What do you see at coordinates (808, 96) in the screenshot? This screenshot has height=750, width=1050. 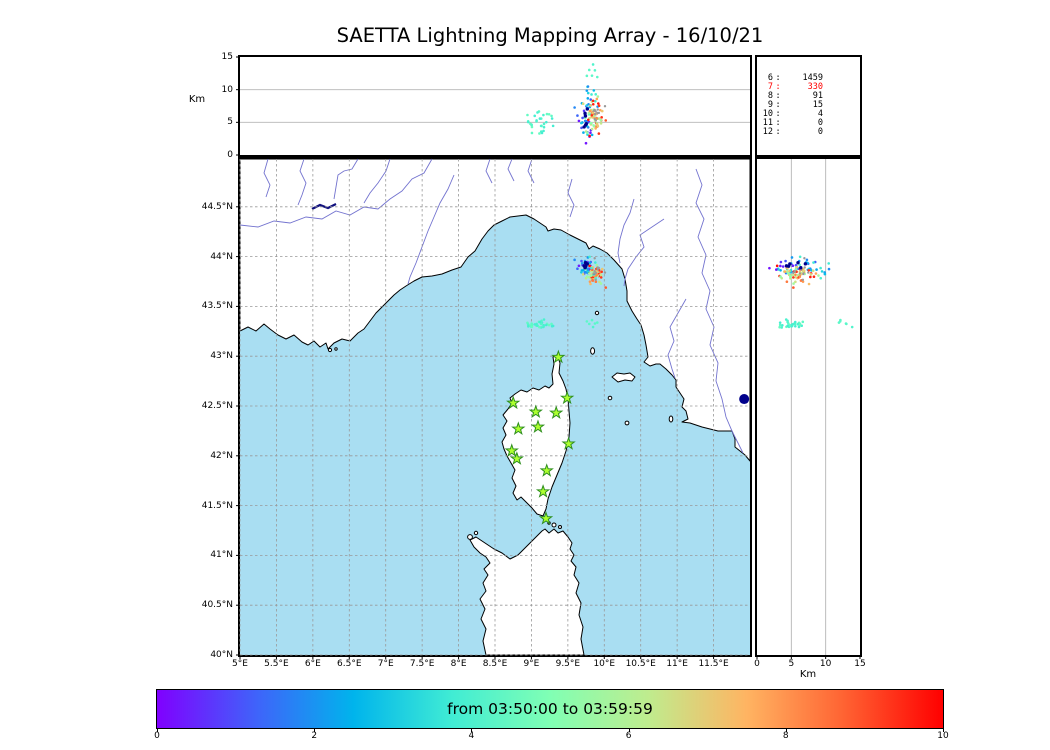 I see `count-row: 8: 91` at bounding box center [808, 96].